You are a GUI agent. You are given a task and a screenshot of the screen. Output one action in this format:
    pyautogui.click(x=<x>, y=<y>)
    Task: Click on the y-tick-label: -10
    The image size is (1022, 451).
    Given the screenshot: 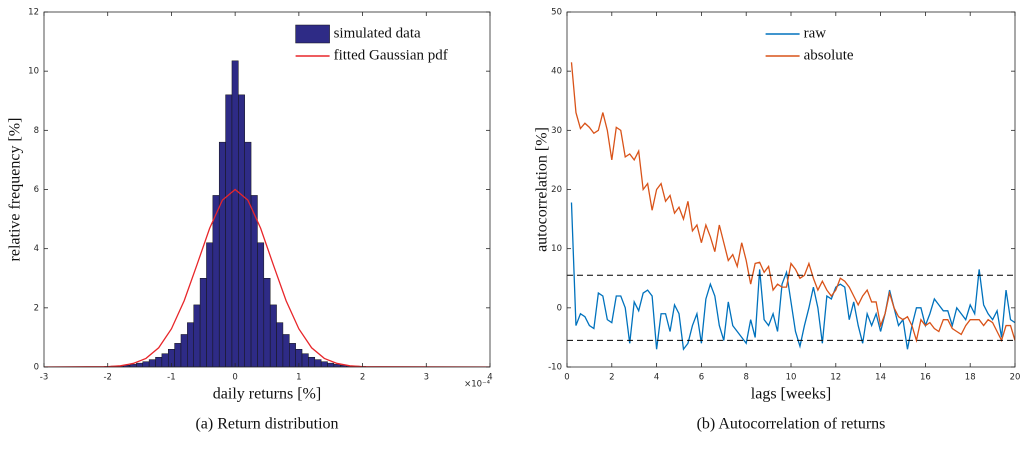 What is the action you would take?
    pyautogui.click(x=555, y=368)
    